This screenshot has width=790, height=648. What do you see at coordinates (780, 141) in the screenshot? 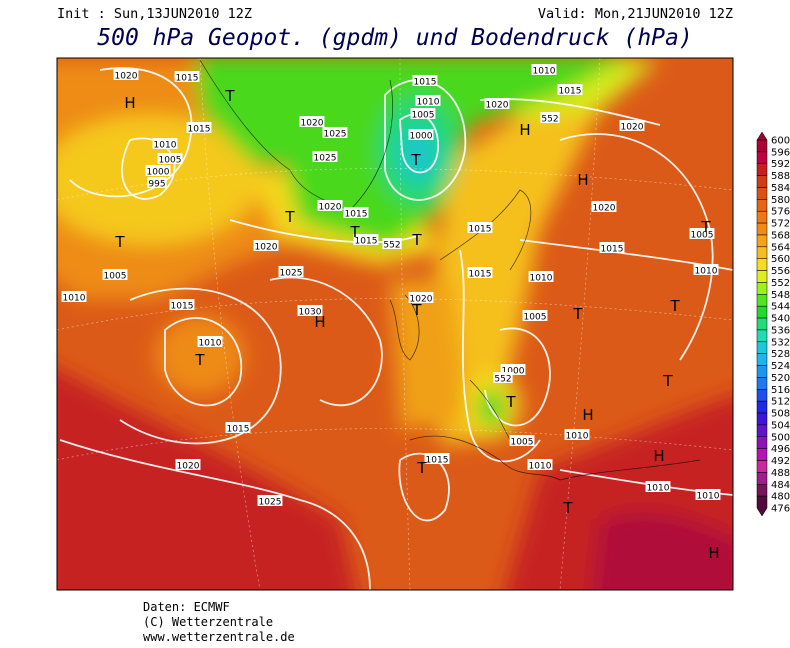
I see `colorbar-label: 600` at bounding box center [780, 141].